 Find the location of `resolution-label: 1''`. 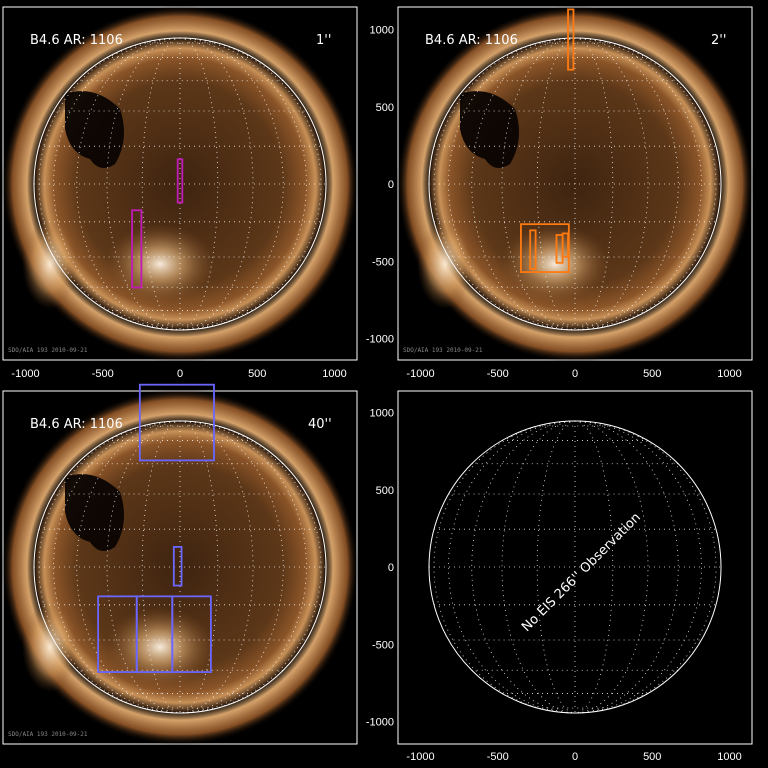

resolution-label: 1'' is located at coordinates (323, 40).